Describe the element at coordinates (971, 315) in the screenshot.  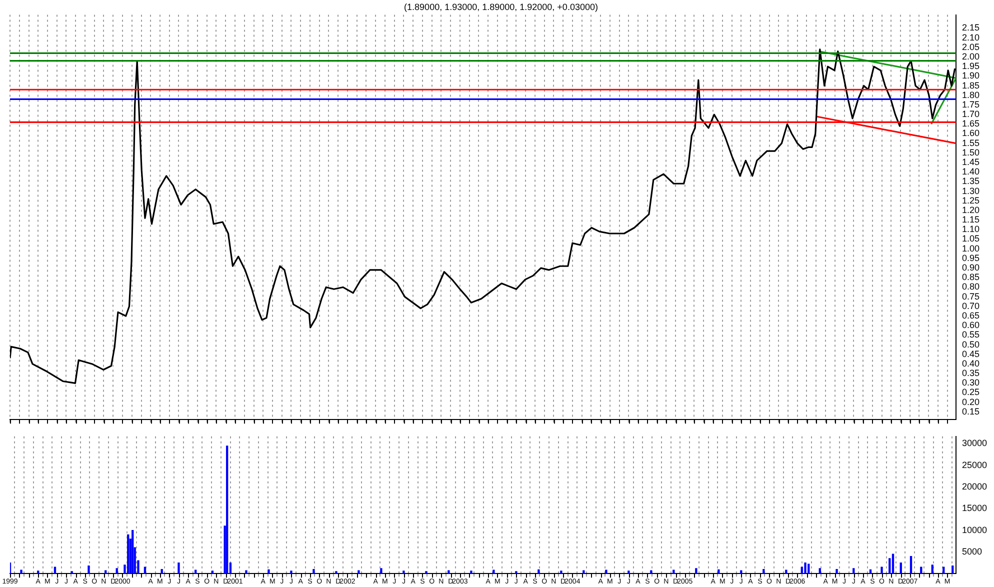
I see `y-tick-label: 0.65` at that location.